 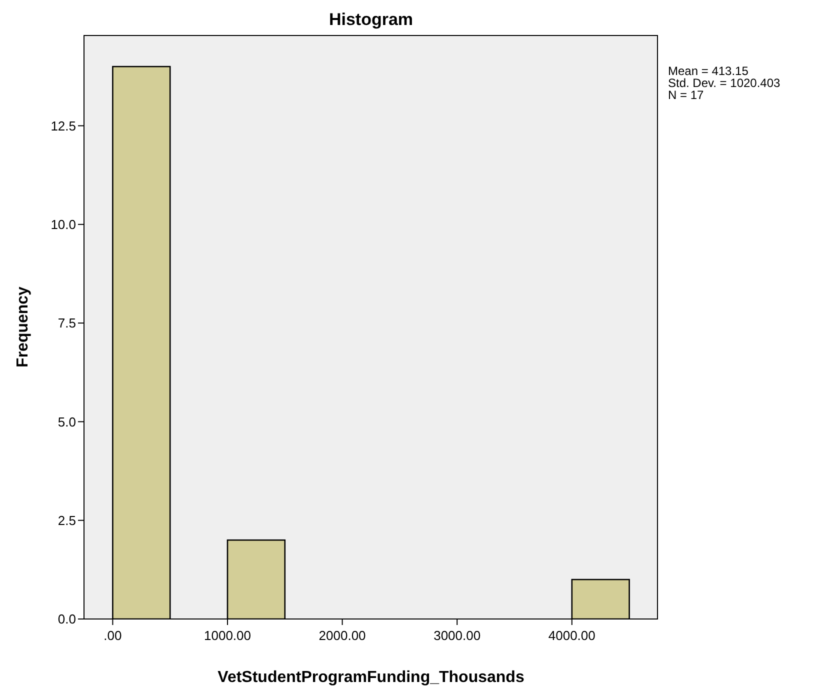 I want to click on x-axis-title: VetStudentProgramFunding_Thousands, so click(x=371, y=677).